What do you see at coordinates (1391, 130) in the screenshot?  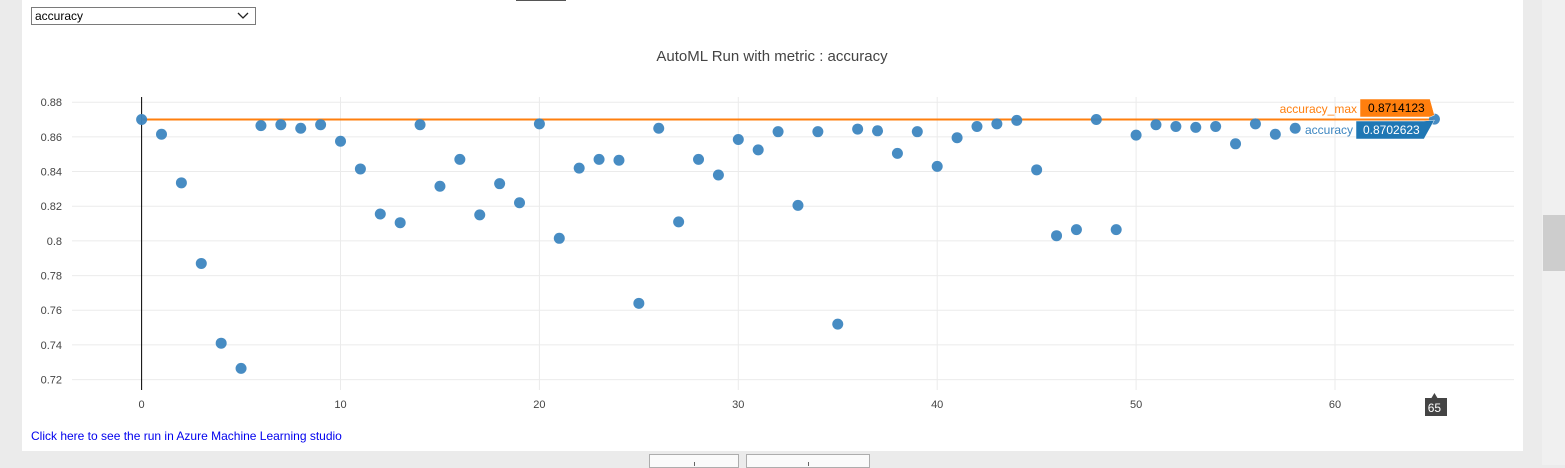 I see `hover-value: 0.8702623` at bounding box center [1391, 130].